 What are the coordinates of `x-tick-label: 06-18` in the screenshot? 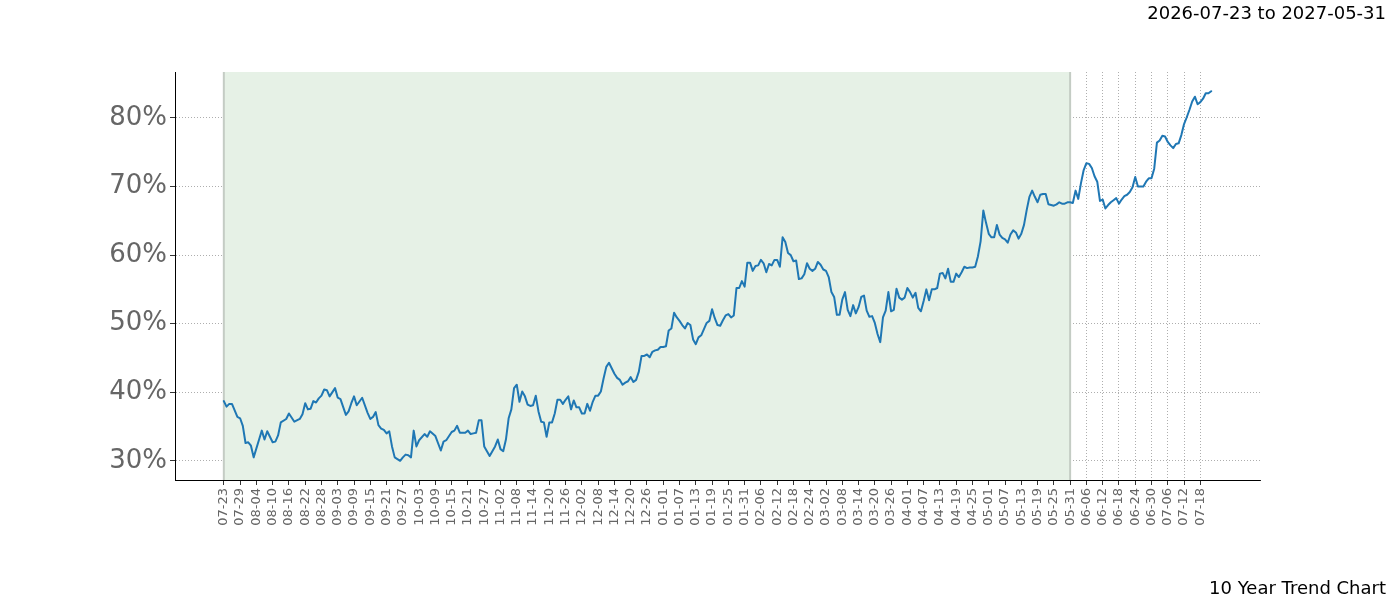 It's located at (1118, 507).